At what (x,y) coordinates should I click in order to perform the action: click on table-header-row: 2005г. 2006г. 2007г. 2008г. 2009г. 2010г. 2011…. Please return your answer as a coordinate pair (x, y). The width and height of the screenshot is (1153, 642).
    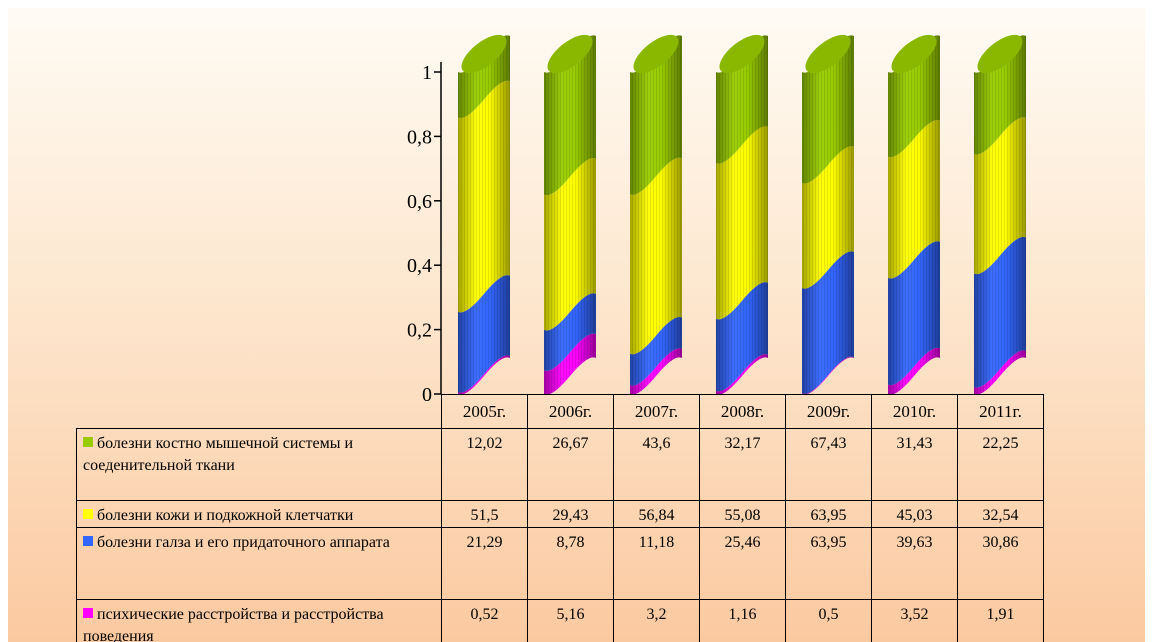
    Looking at the image, I should click on (560, 411).